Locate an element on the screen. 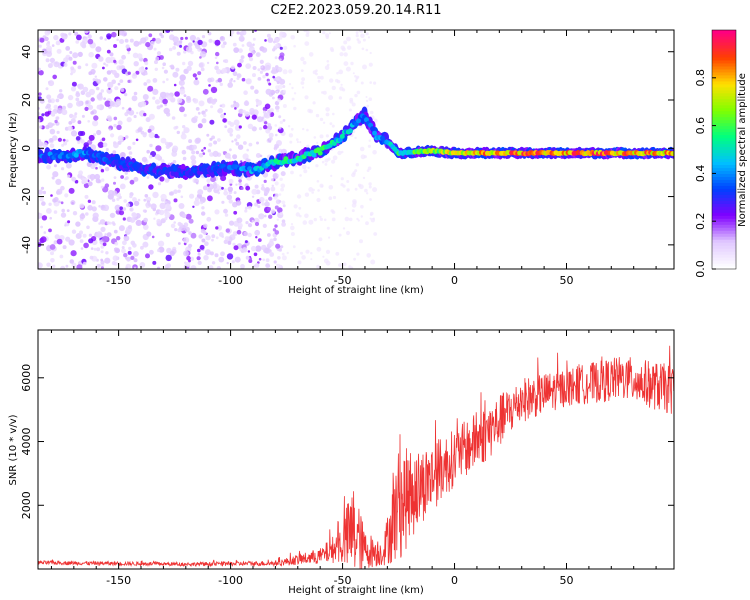 This screenshot has height=600, width=750. y-tick-label: 0 is located at coordinates (26, 148).